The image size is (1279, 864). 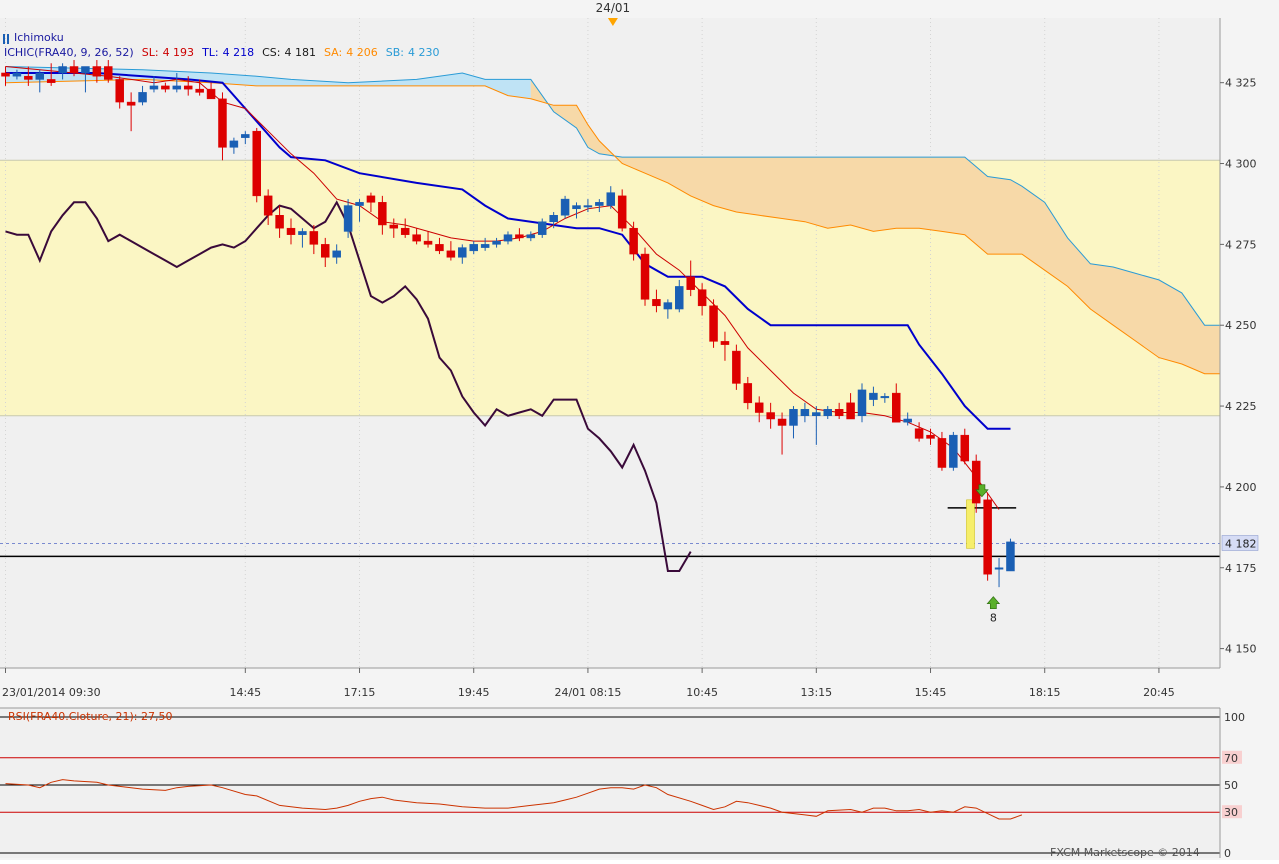 I want to click on time-tick-label: 24/01 08:15, so click(x=587, y=692).